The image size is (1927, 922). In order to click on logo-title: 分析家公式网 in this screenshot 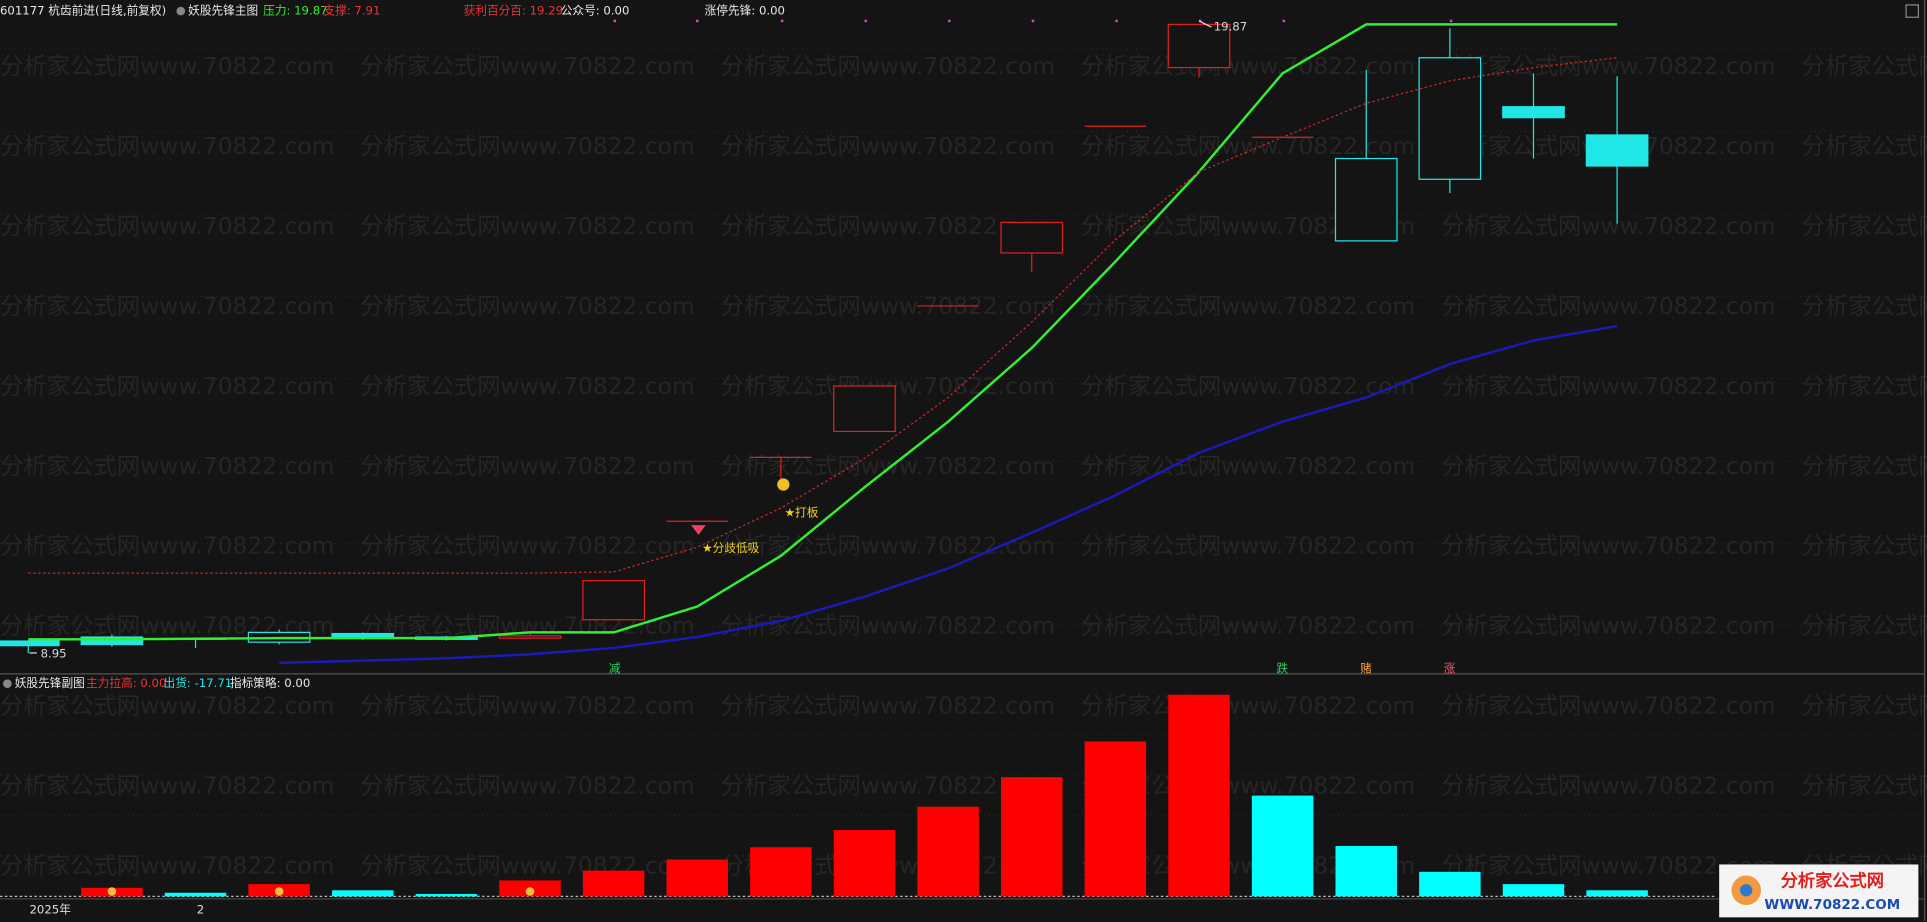, I will do `click(1832, 881)`.